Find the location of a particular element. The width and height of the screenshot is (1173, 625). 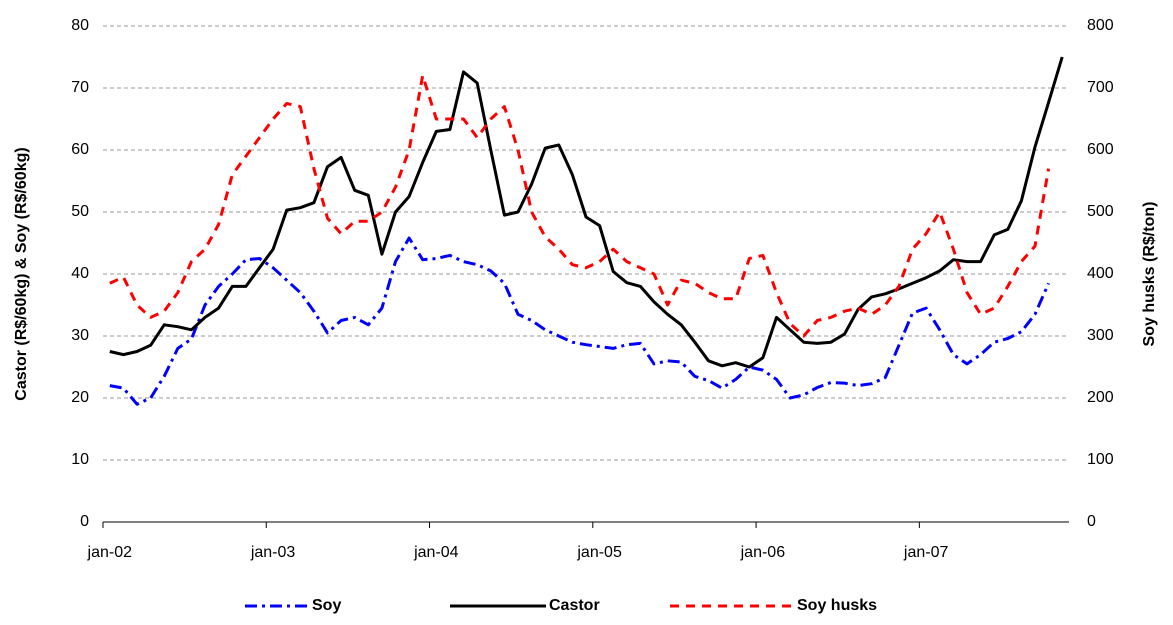

x-tick-label: jan-06 is located at coordinates (763, 552).